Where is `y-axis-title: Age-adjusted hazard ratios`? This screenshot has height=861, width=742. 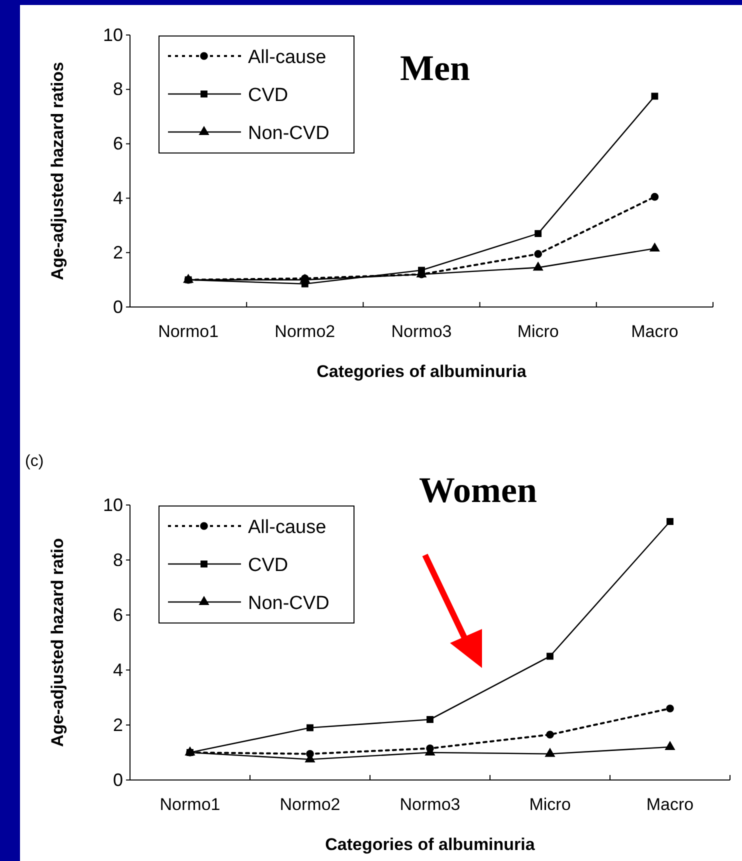
y-axis-title: Age-adjusted hazard ratios is located at coordinates (57, 171).